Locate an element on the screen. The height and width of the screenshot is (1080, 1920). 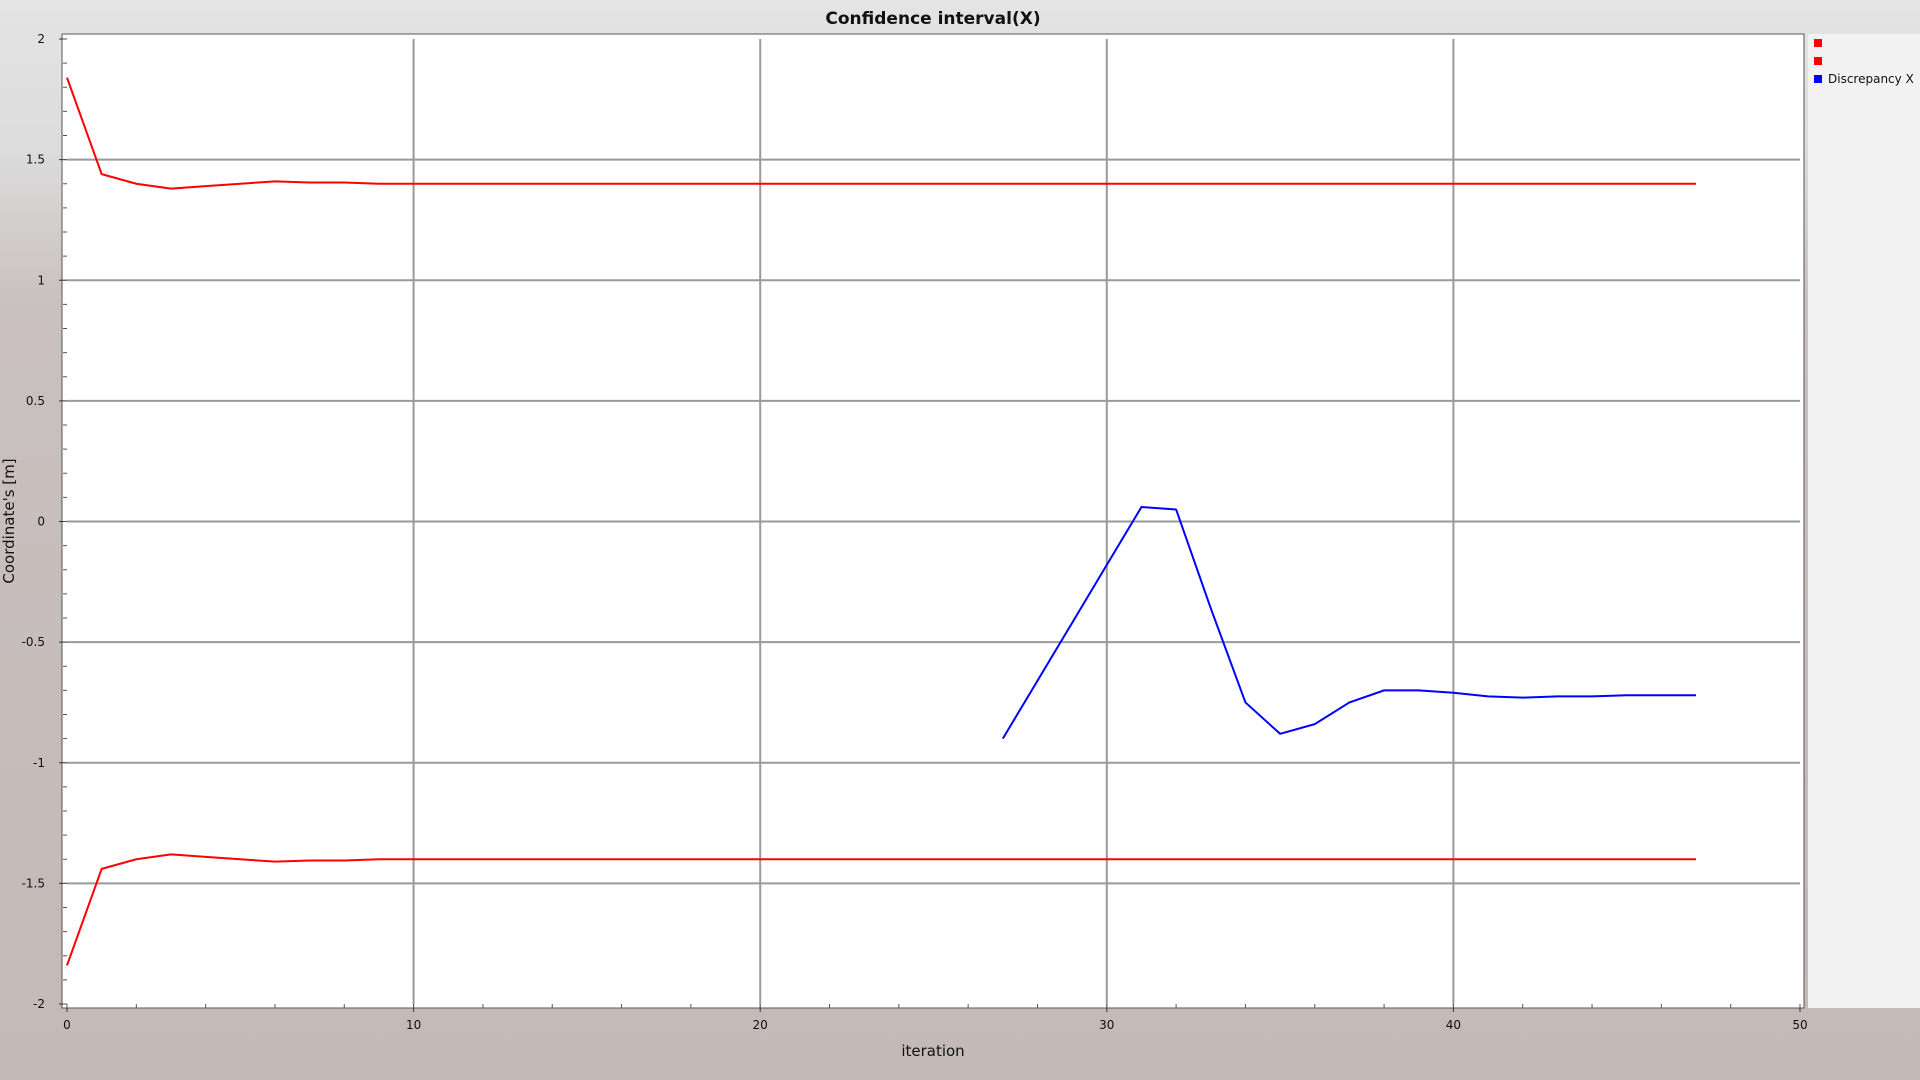
x-tick-label: 40 is located at coordinates (1453, 1025).